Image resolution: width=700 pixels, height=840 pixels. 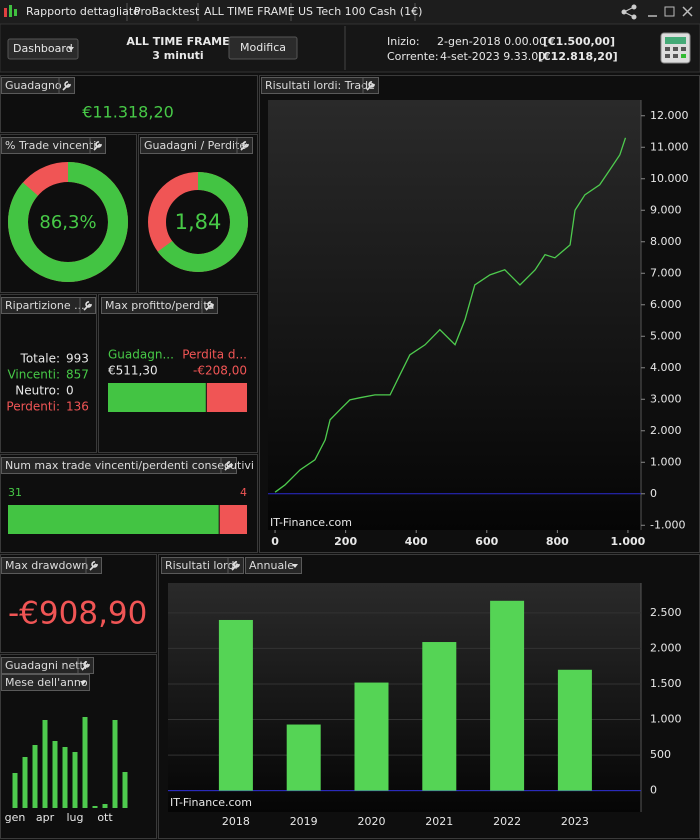 What do you see at coordinates (40, 359) in the screenshot?
I see `total-label: Totale:` at bounding box center [40, 359].